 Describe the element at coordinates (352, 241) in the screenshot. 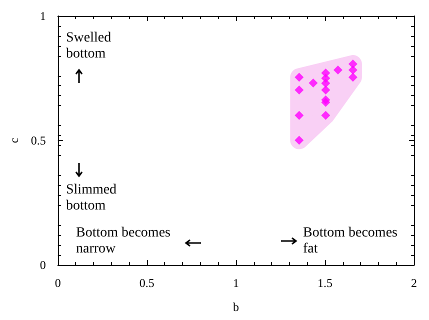

I see `annotation: Bottom becomes fat` at that location.